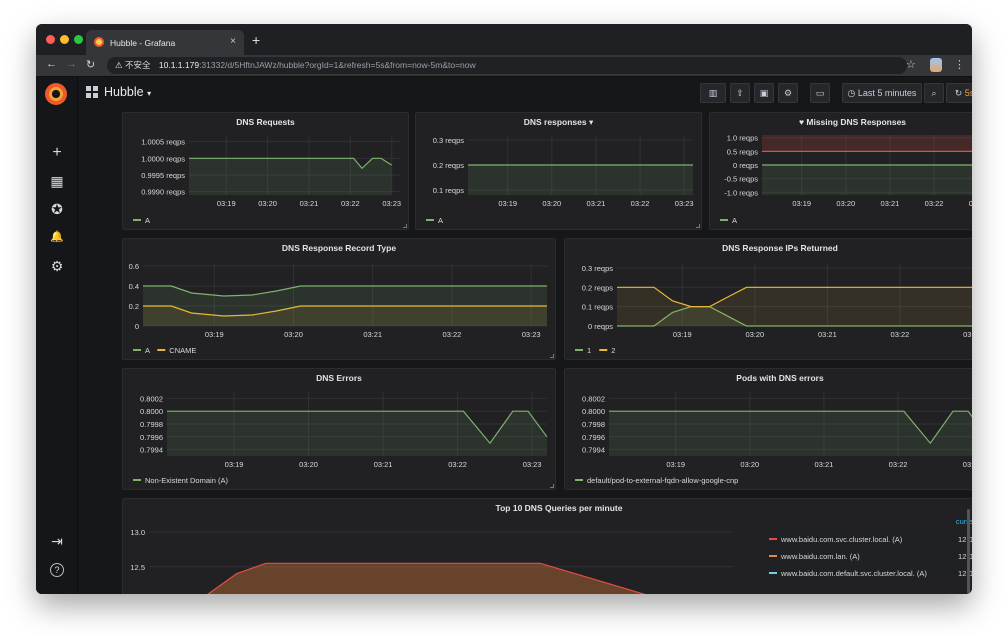 Image resolution: width=1008 pixels, height=642 pixels. I want to click on y-tick-label: 1.0 reqps, so click(743, 138).